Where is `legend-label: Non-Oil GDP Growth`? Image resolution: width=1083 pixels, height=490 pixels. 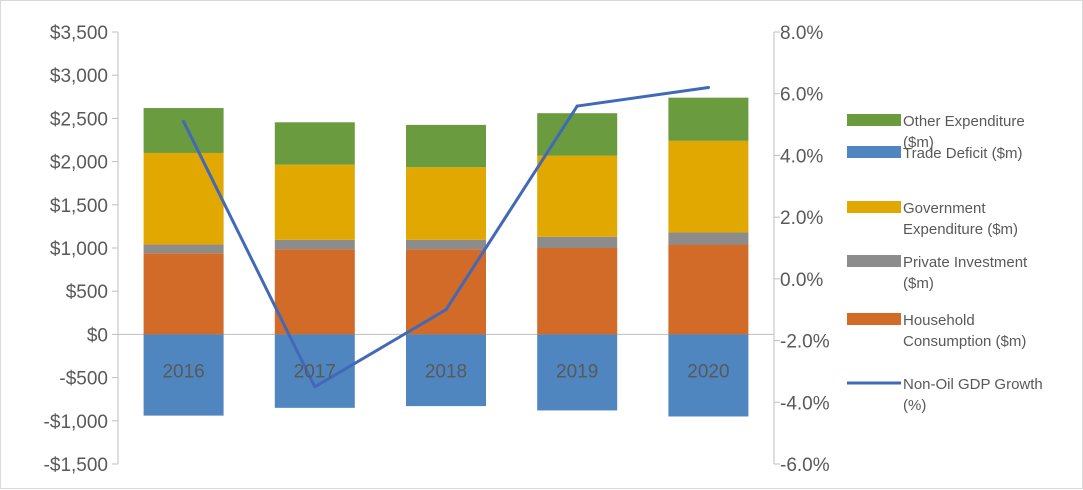 legend-label: Non-Oil GDP Growth is located at coordinates (973, 384).